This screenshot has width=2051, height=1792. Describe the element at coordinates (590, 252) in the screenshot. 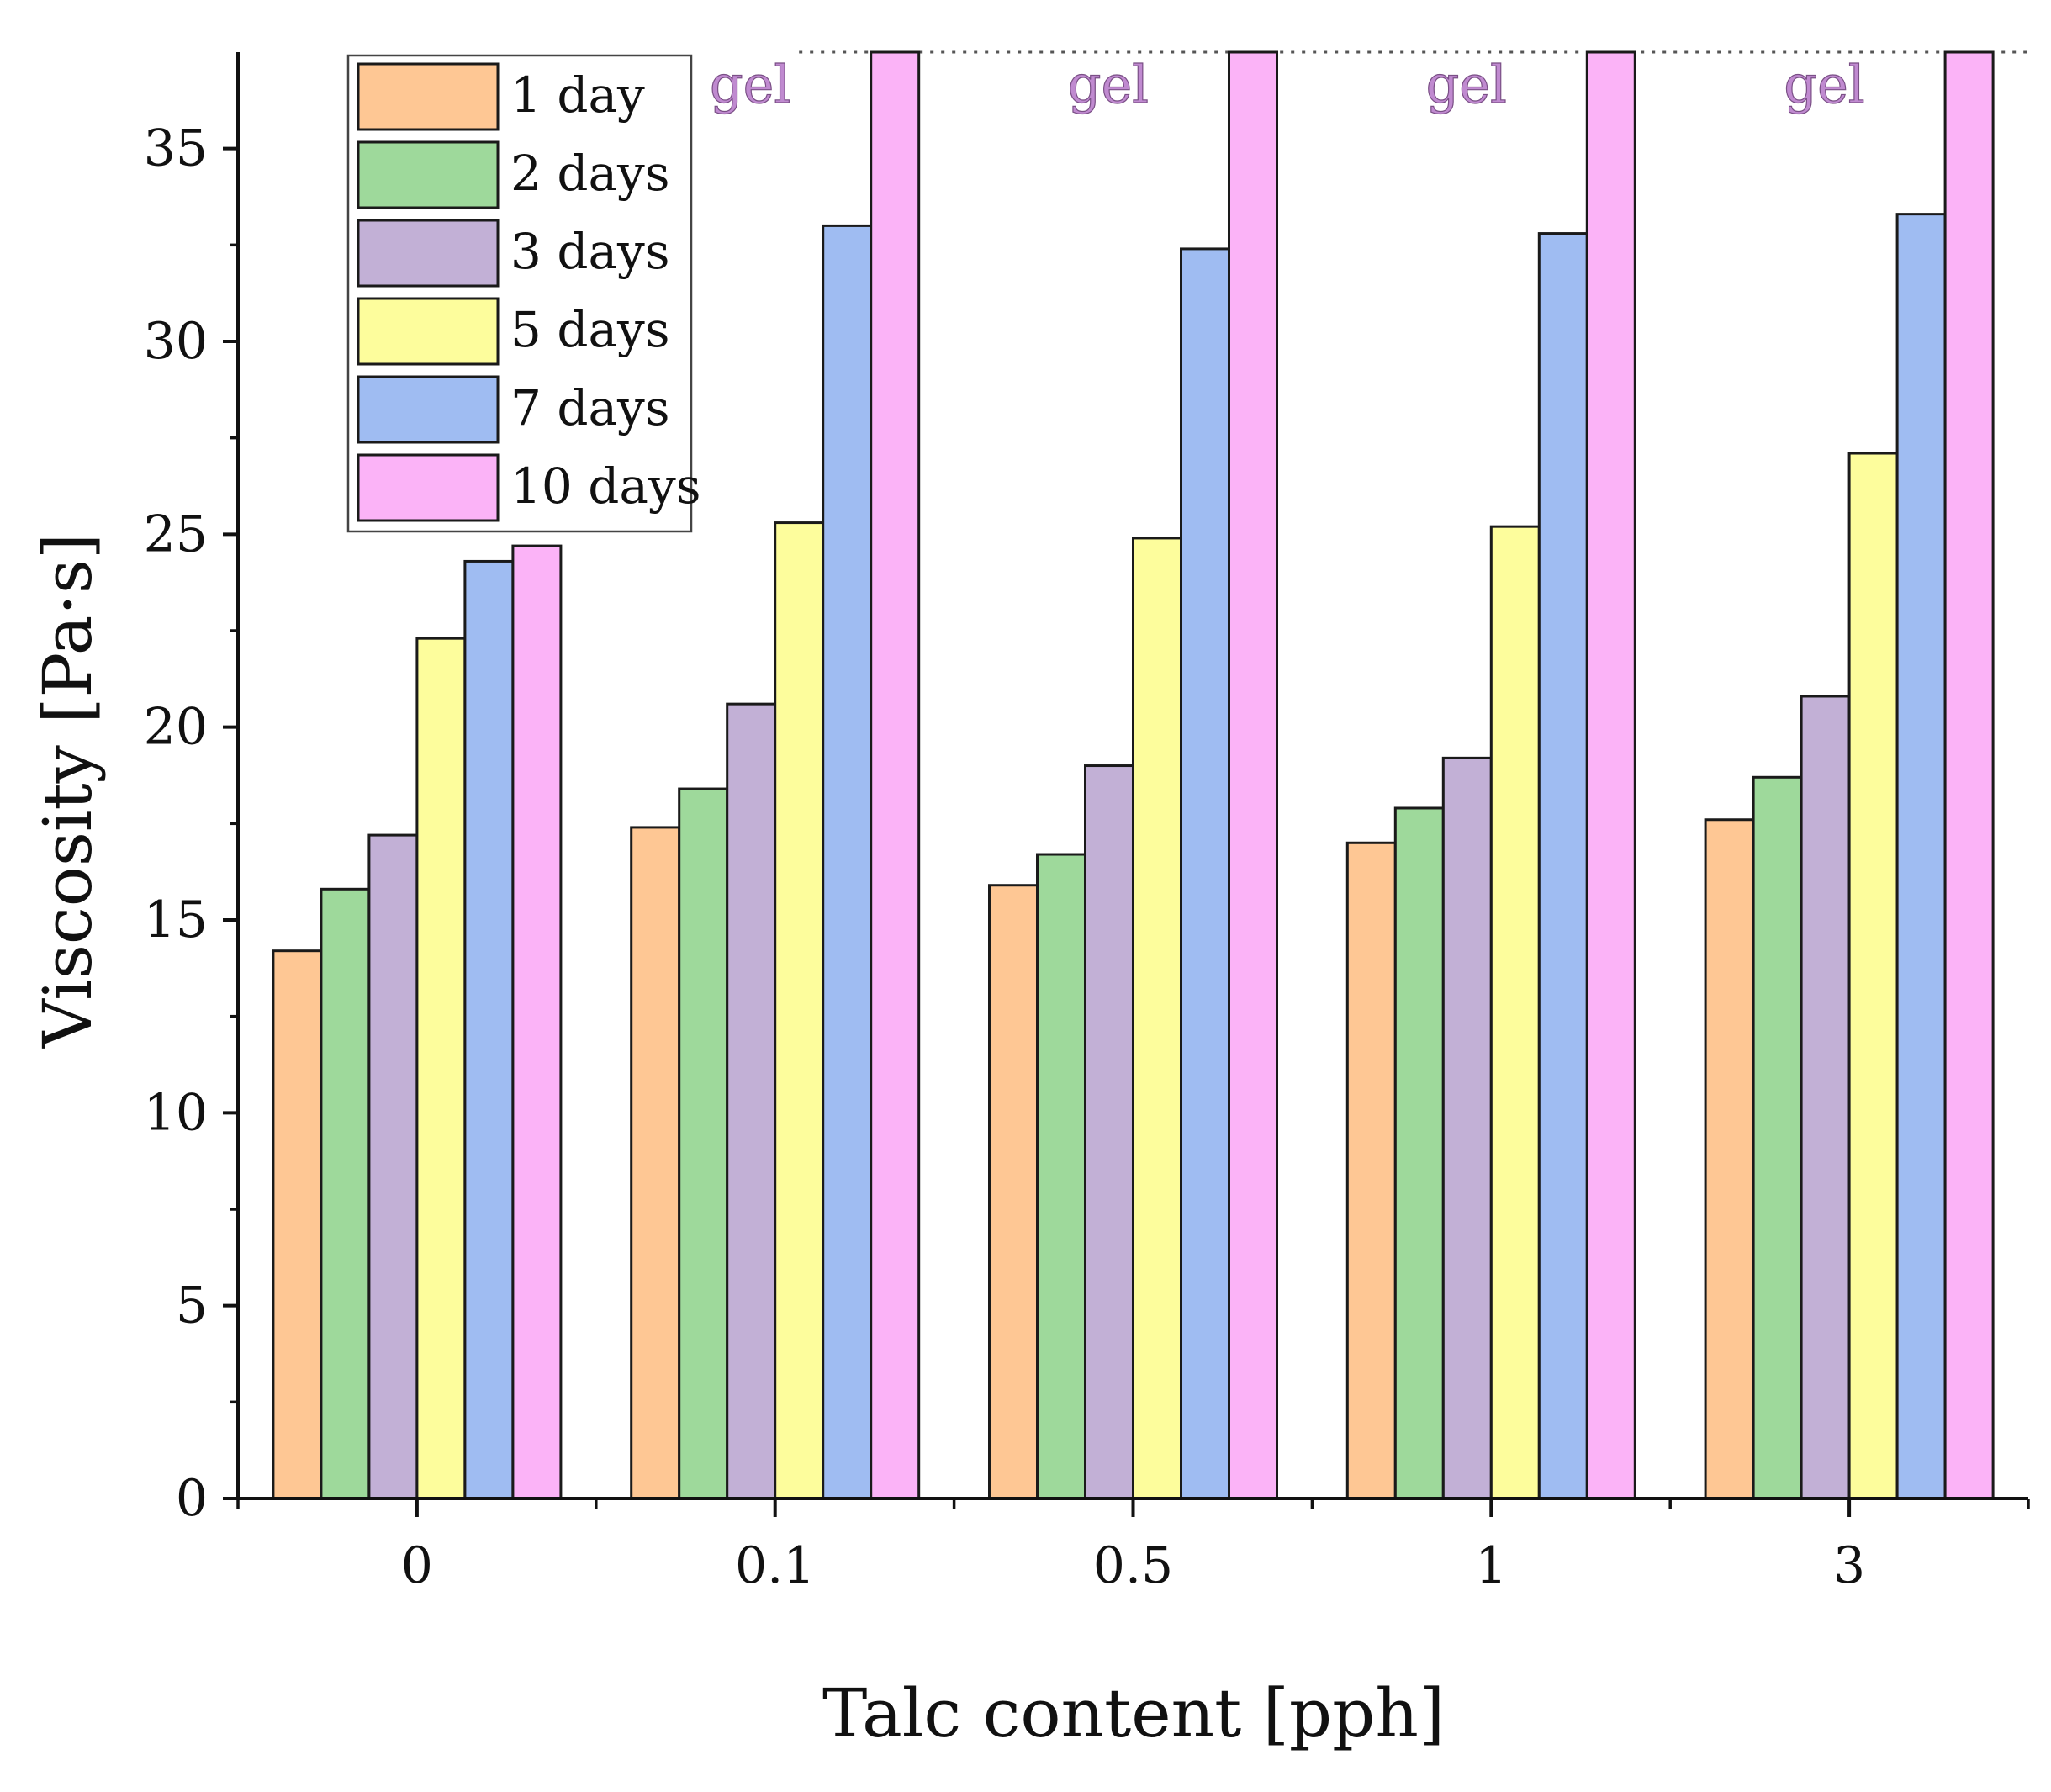

I see `legend-label: 3 days` at that location.